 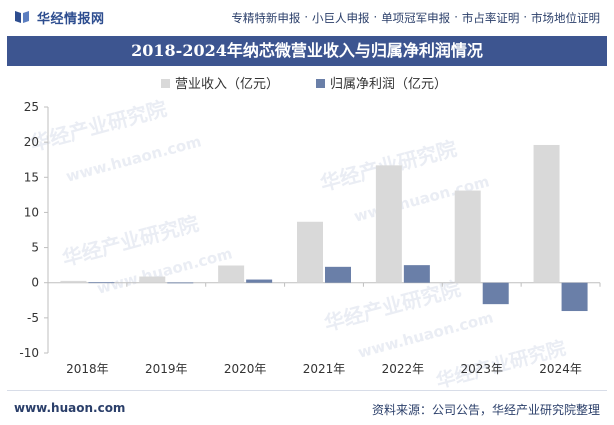 I want to click on y-tick-label: -10, so click(x=29, y=353).